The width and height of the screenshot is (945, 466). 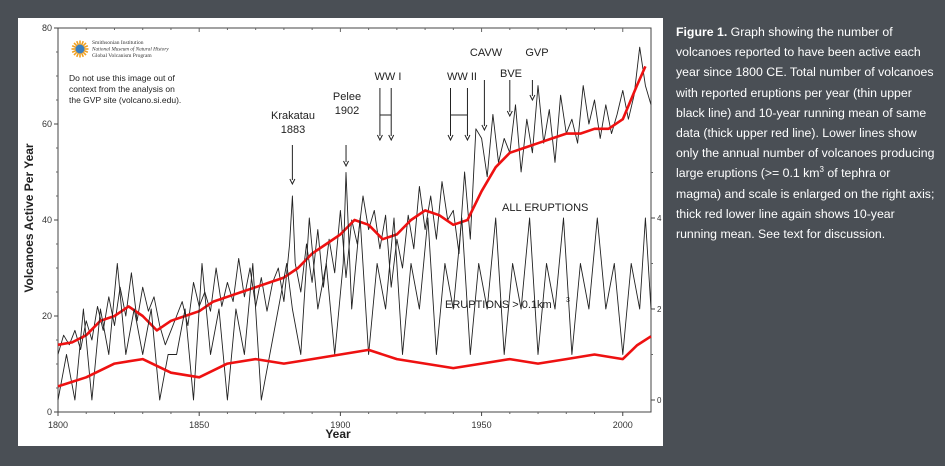 I want to click on caption-label: Figure 1., so click(x=702, y=32).